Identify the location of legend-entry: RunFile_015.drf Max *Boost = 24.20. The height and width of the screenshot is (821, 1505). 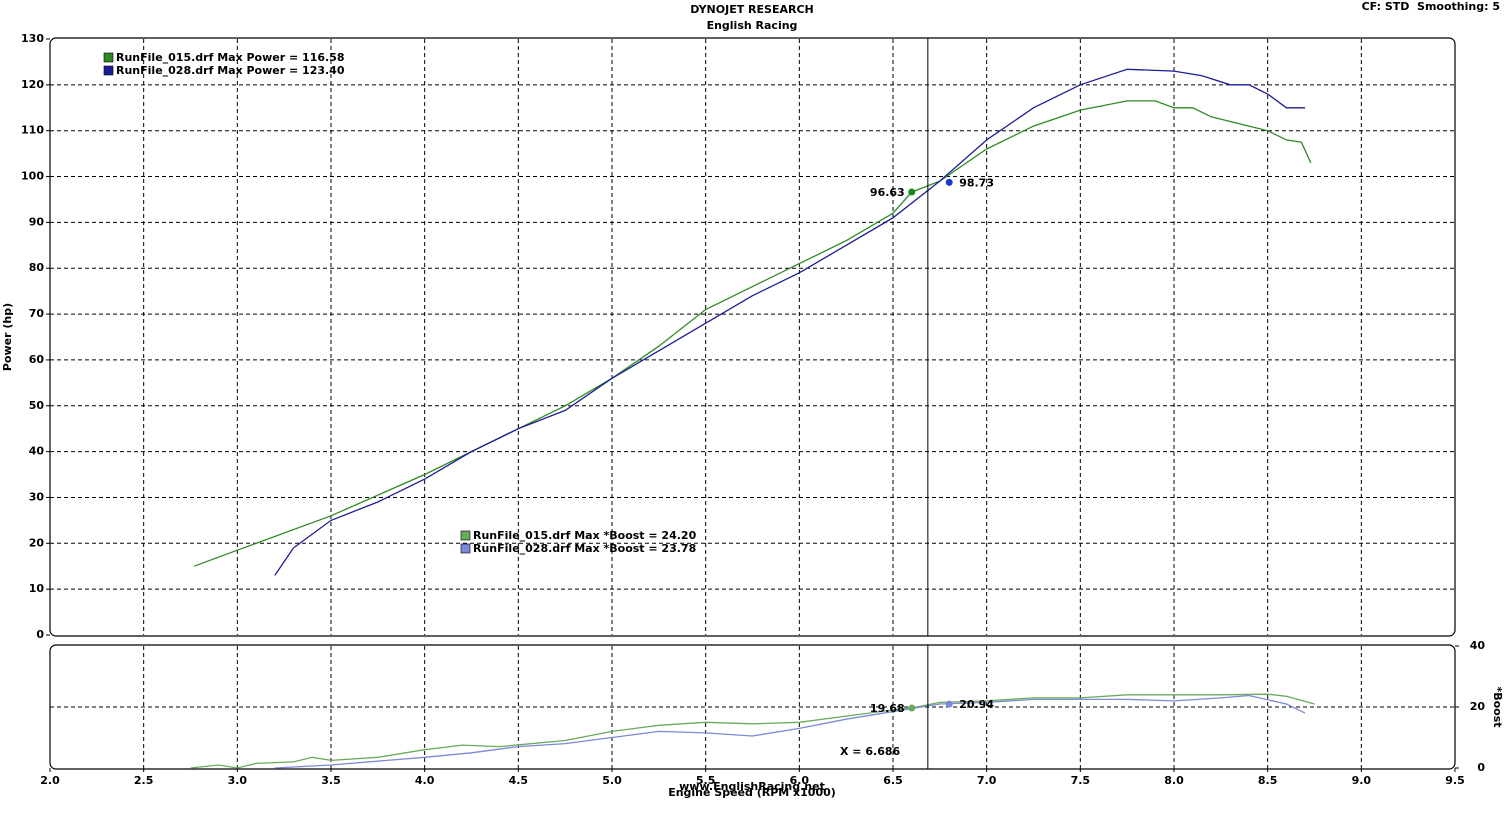
(585, 535).